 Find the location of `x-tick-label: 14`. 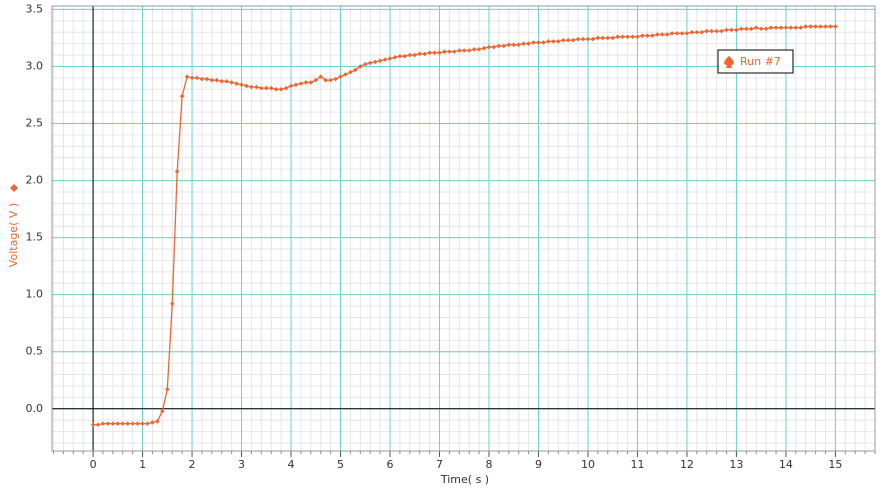

x-tick-label: 14 is located at coordinates (786, 464).